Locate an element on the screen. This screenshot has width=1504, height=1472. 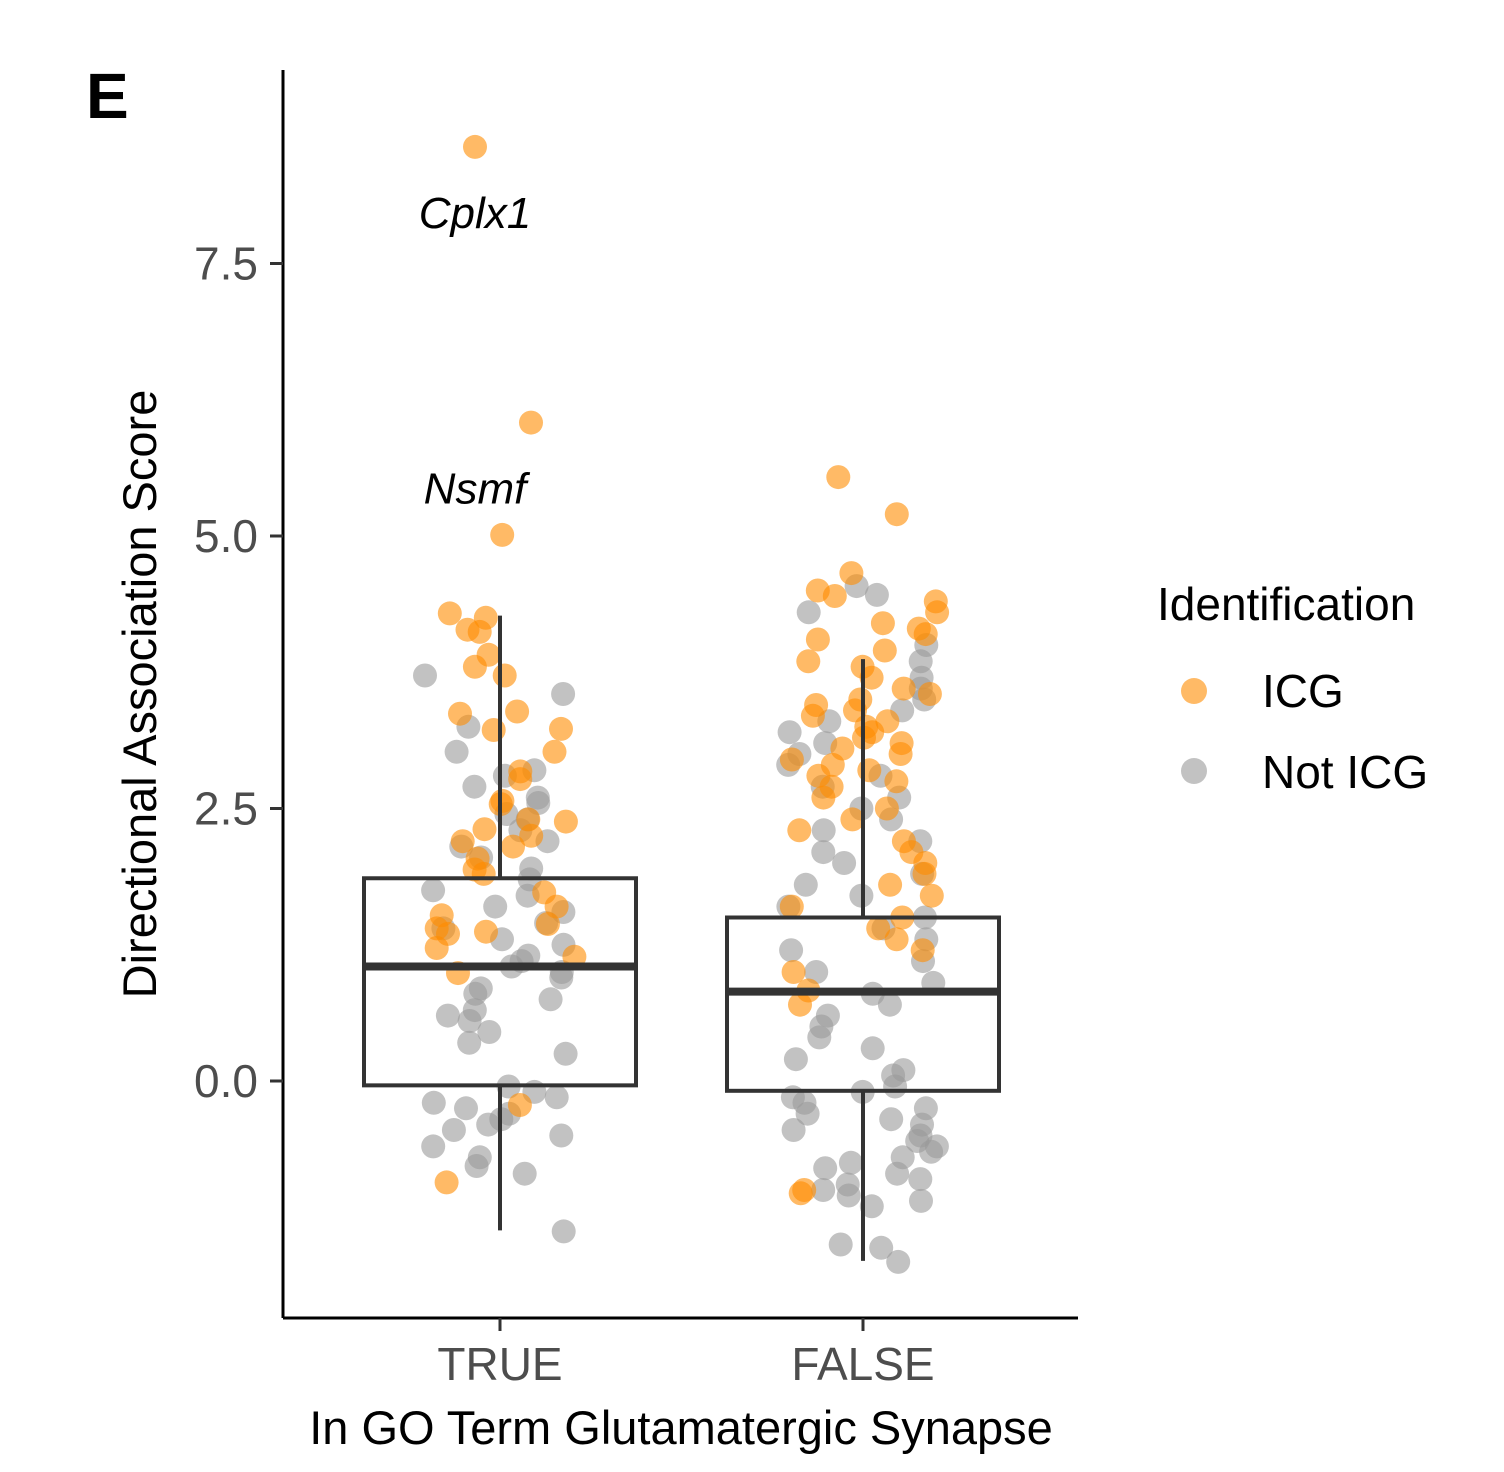
y-axis-title: Directional Association Score is located at coordinates (139, 694).